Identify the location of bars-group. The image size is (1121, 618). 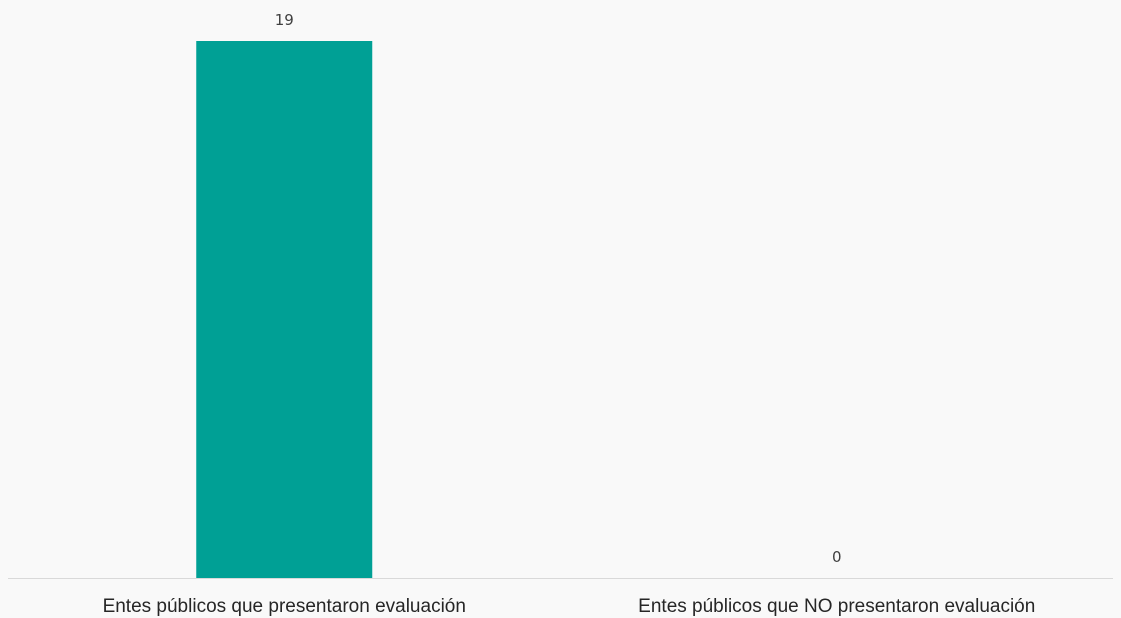
(284, 309).